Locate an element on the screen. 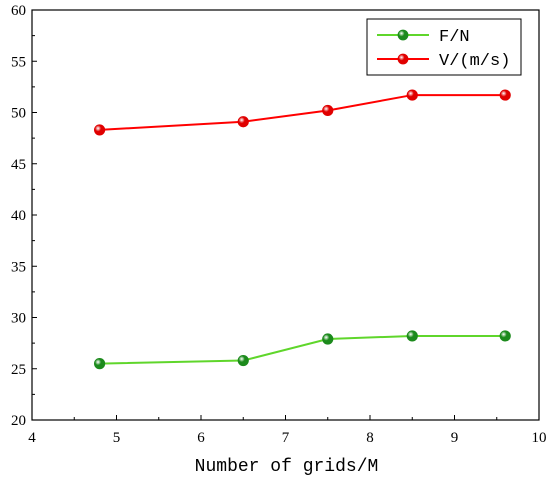 The height and width of the screenshot is (479, 550). legend-label: F/N is located at coordinates (454, 37).